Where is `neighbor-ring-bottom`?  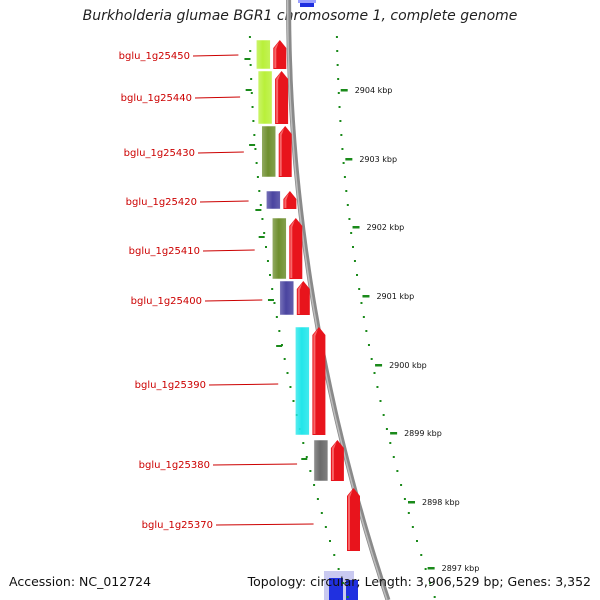 neighbor-ring-bottom is located at coordinates (336, 589).